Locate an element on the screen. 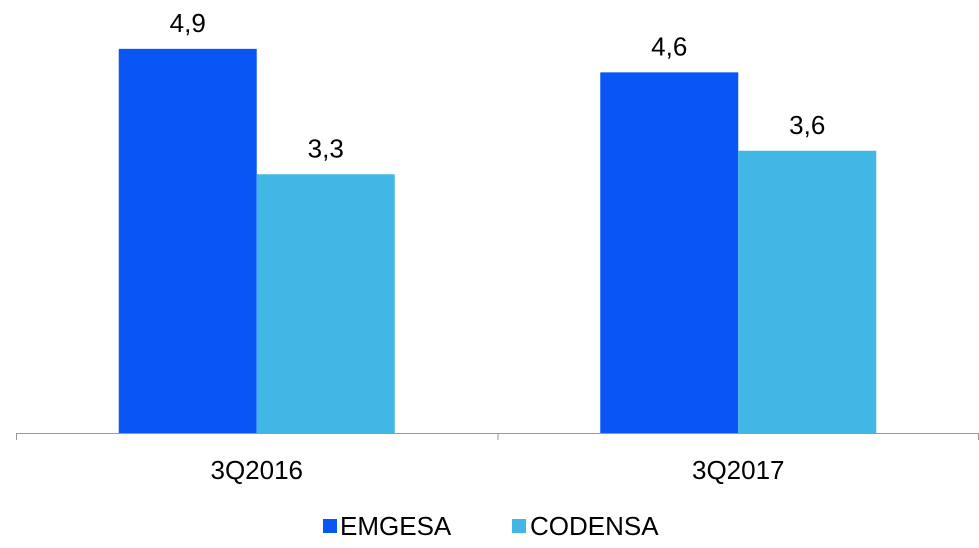  legend-label-codensa: CODENSA is located at coordinates (594, 526).